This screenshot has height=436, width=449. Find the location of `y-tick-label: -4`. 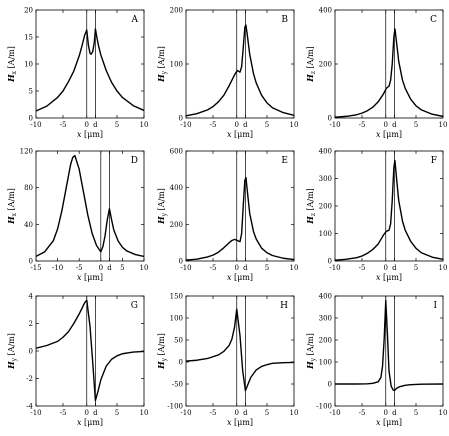

y-tick-label: -4 is located at coordinates (29, 407).